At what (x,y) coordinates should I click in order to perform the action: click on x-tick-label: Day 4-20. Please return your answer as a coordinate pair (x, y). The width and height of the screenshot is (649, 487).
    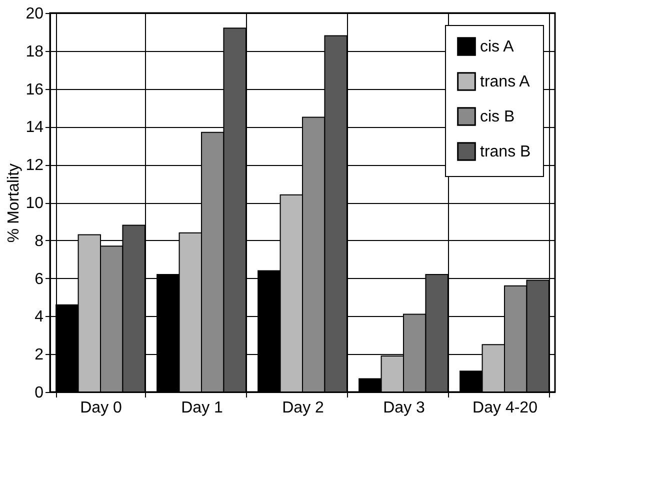
    Looking at the image, I should click on (505, 408).